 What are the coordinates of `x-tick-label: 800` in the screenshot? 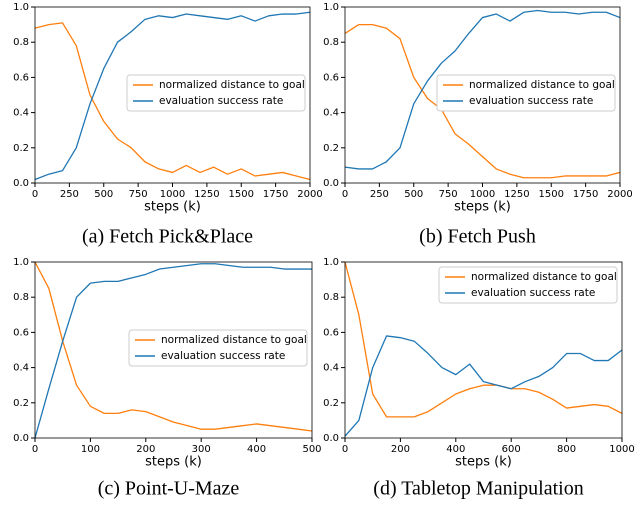 It's located at (566, 449).